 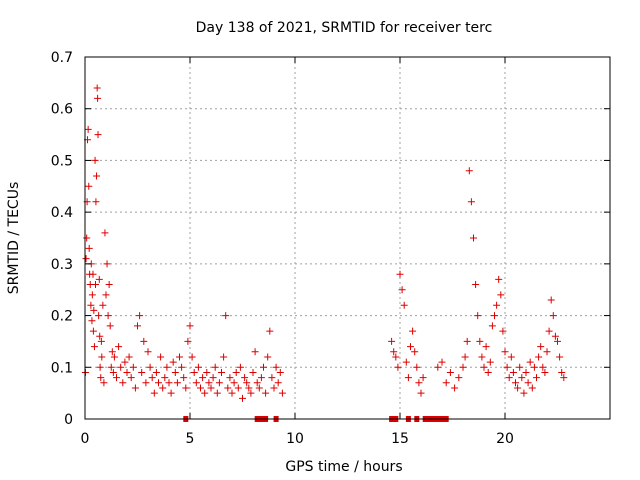 What do you see at coordinates (85, 439) in the screenshot?
I see `x-tick-label: 0` at bounding box center [85, 439].